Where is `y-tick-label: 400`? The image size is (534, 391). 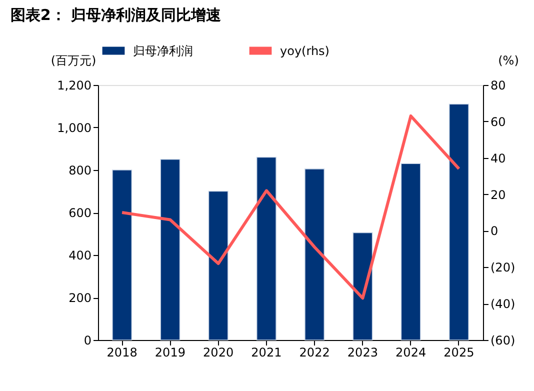 y-tick-label: 400 is located at coordinates (80, 255).